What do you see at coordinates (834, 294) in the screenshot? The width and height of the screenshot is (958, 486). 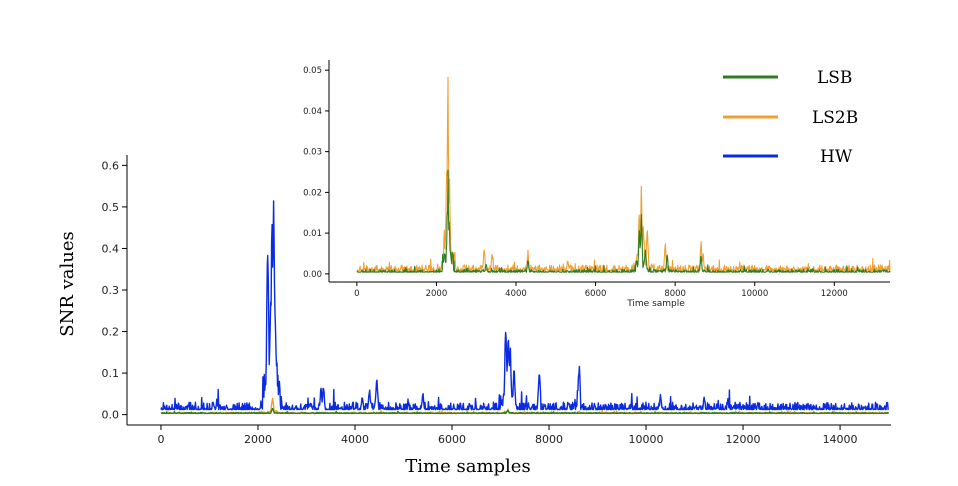 I see `inset-x-tick-label: 12000` at bounding box center [834, 294].